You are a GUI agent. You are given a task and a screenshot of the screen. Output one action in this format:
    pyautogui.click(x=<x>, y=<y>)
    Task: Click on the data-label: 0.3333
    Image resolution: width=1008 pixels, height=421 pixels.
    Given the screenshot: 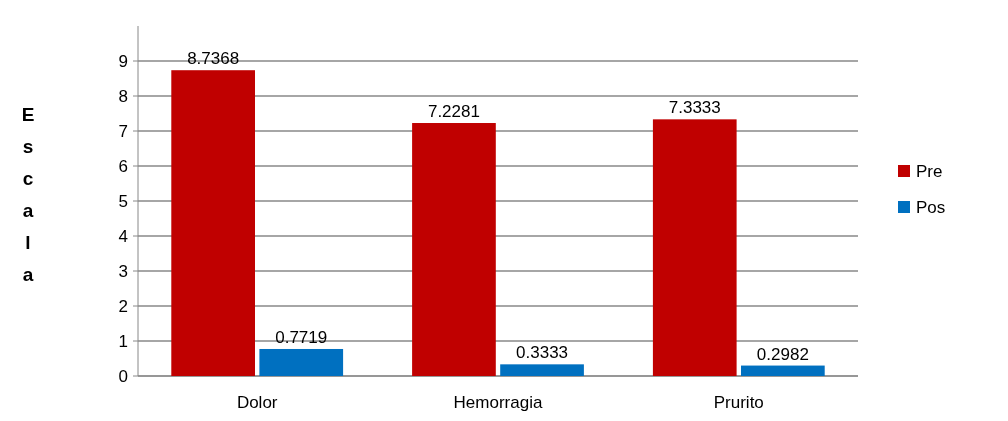 What is the action you would take?
    pyautogui.click(x=542, y=353)
    